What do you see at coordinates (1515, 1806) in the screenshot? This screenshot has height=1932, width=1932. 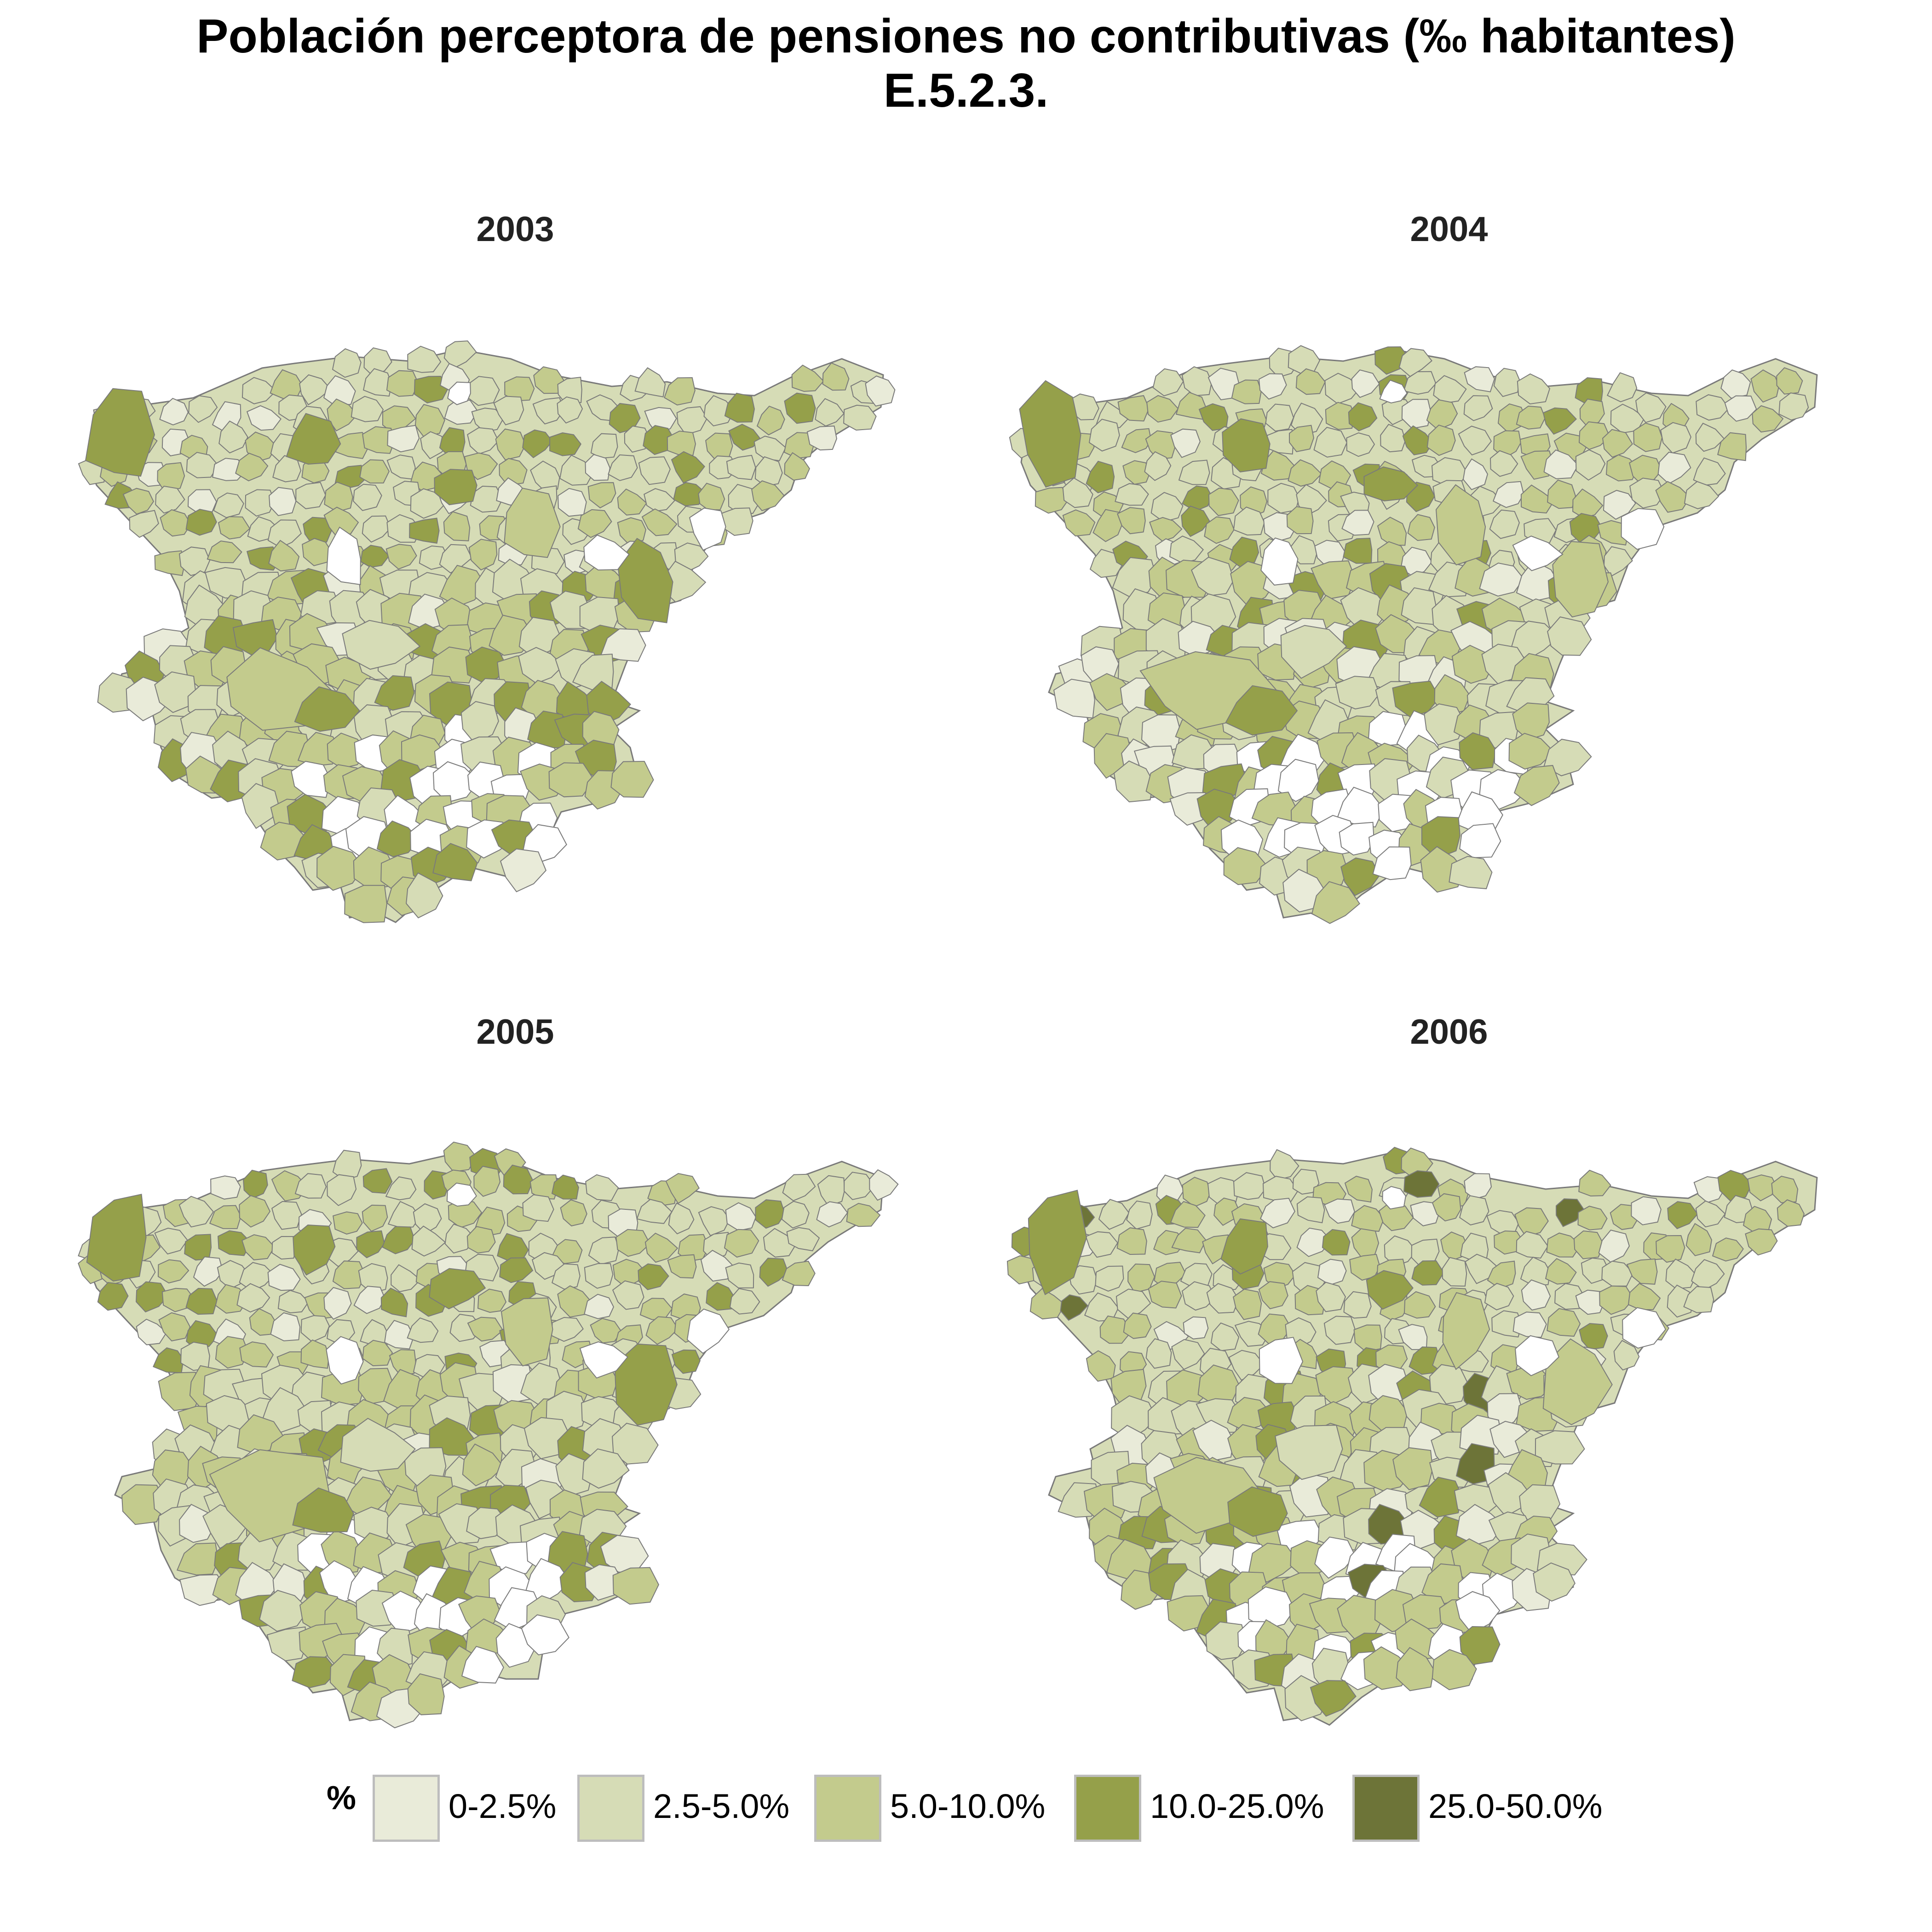 I see `legend-label: 25.0-50.0%` at bounding box center [1515, 1806].